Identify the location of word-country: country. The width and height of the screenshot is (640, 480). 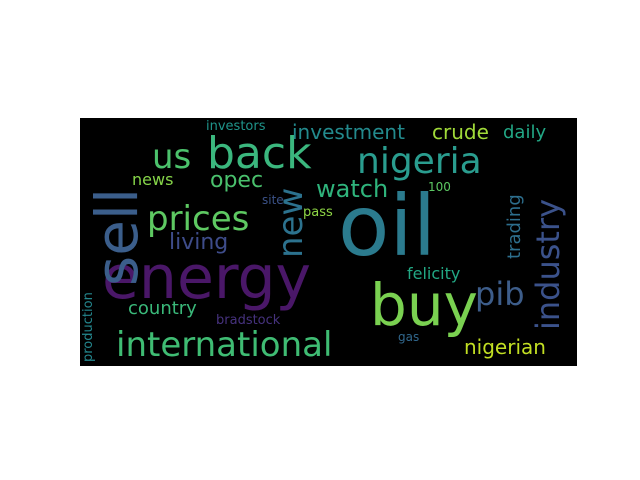
(162, 308).